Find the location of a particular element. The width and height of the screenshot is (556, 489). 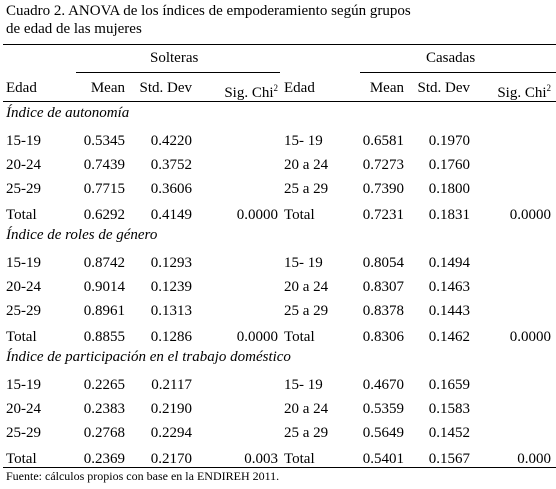

table-row: 15-19 0.8742 0.1293 15- 19 0.8054 0.1494 is located at coordinates (278, 263).